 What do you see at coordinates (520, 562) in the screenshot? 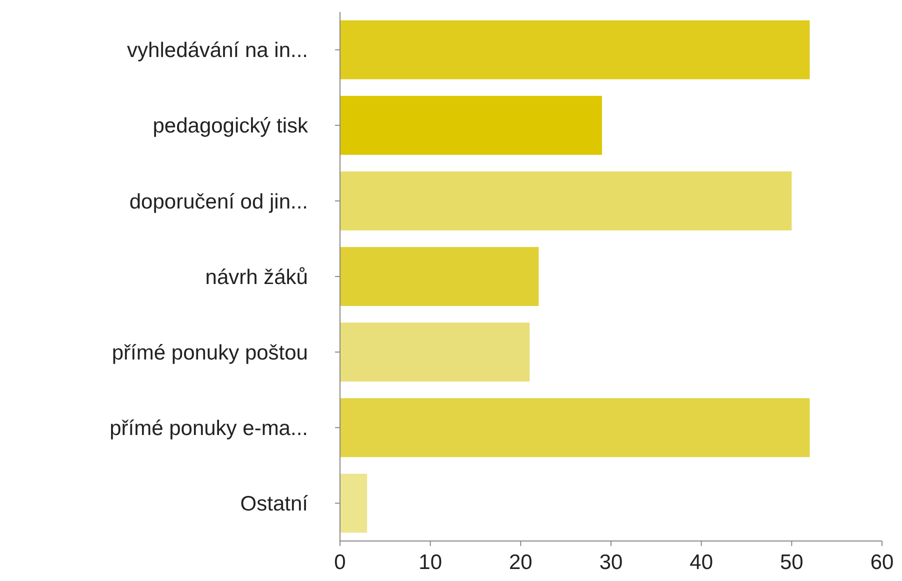
I see `x-tick-label: 20` at bounding box center [520, 562].